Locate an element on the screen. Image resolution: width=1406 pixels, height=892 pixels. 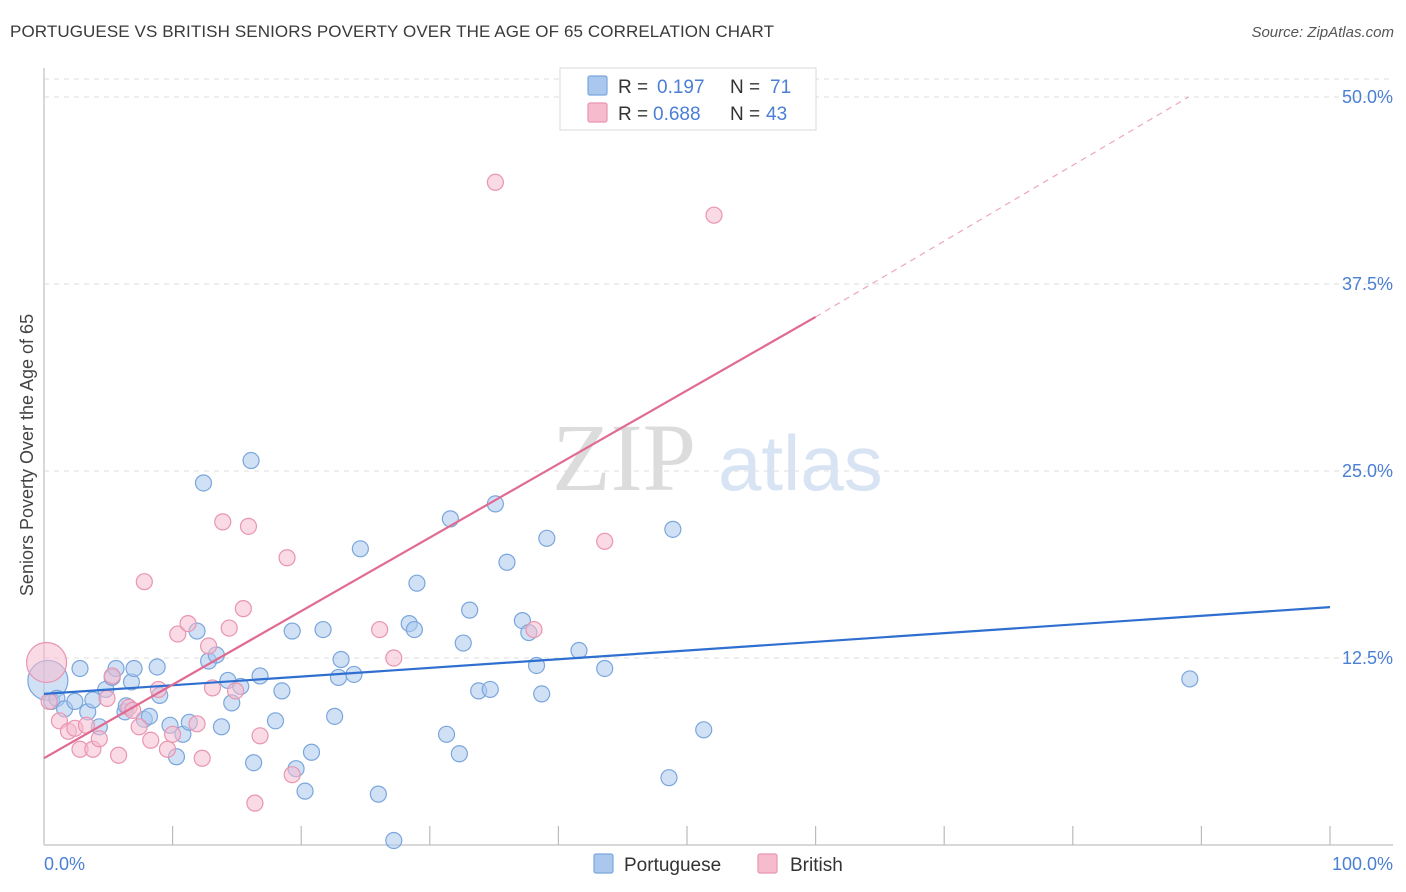
y-axis-title: Seniors Poverty Over the Age of 65 is located at coordinates (27, 455).